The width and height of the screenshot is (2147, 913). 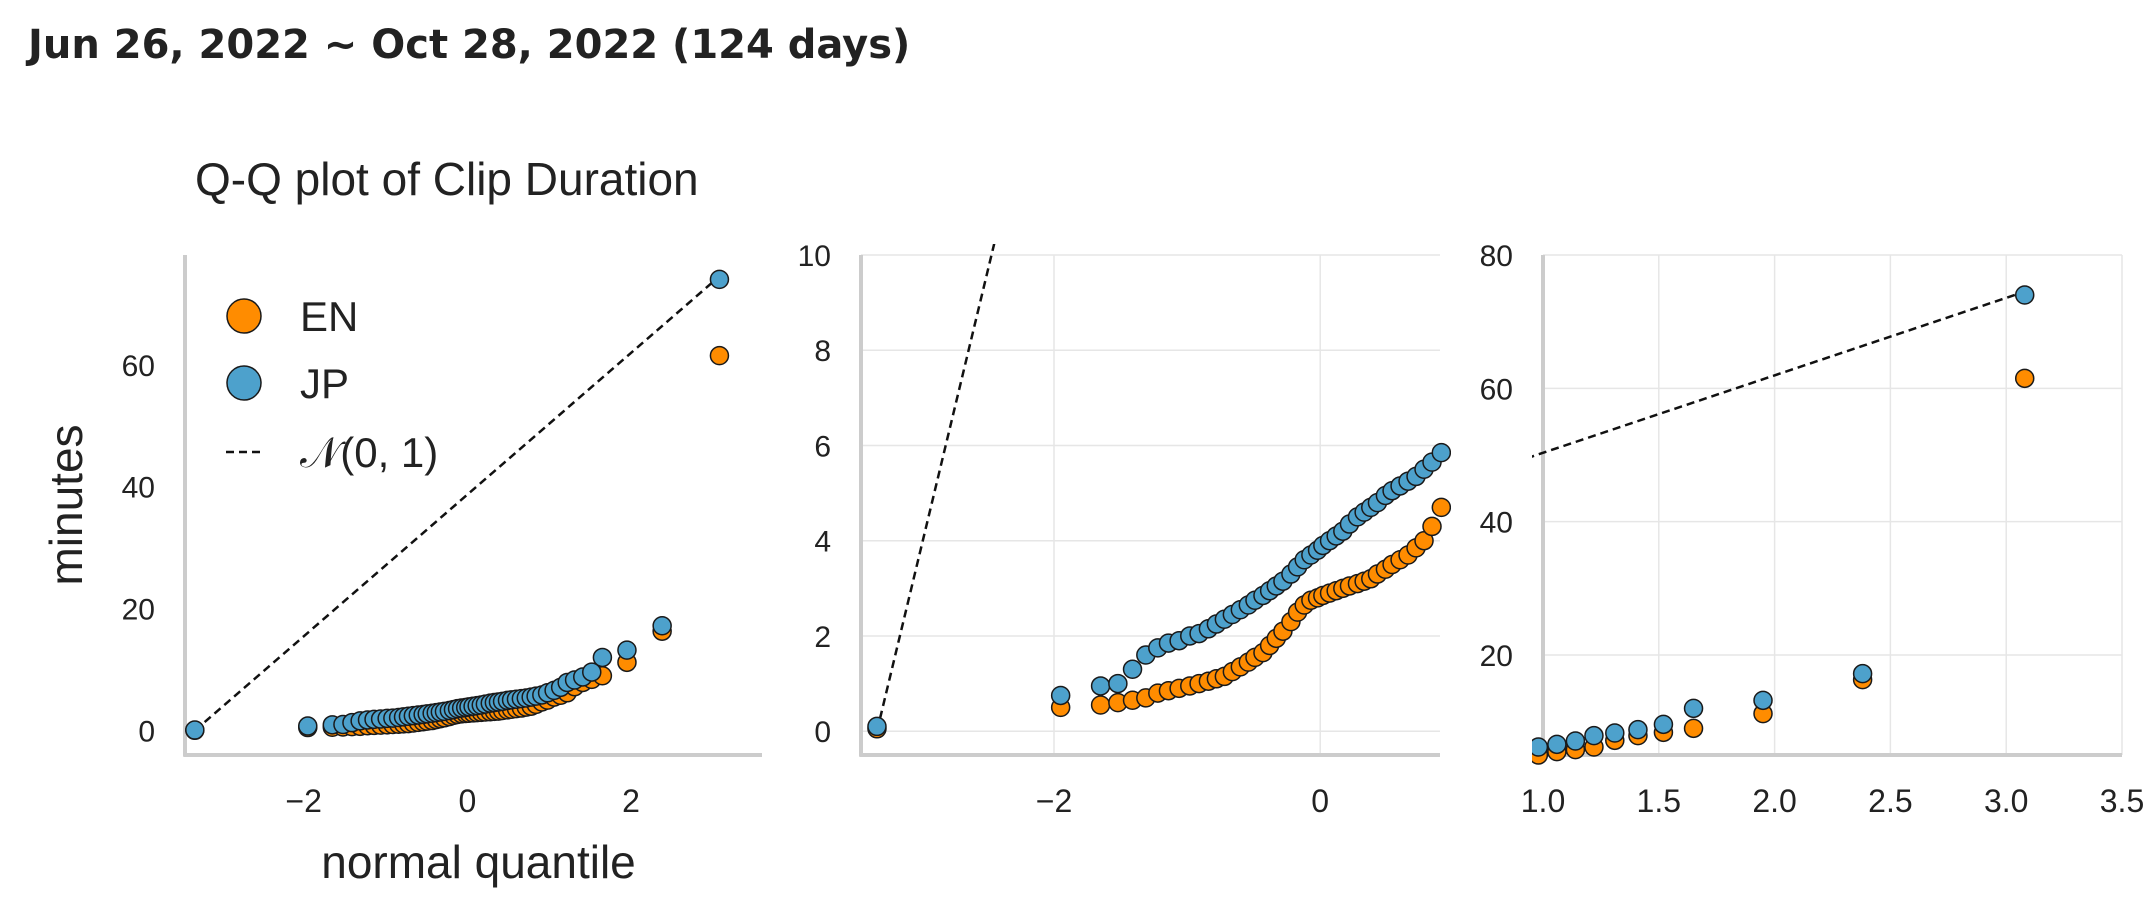 I want to click on y-tick-label: 10, so click(x=814, y=256).